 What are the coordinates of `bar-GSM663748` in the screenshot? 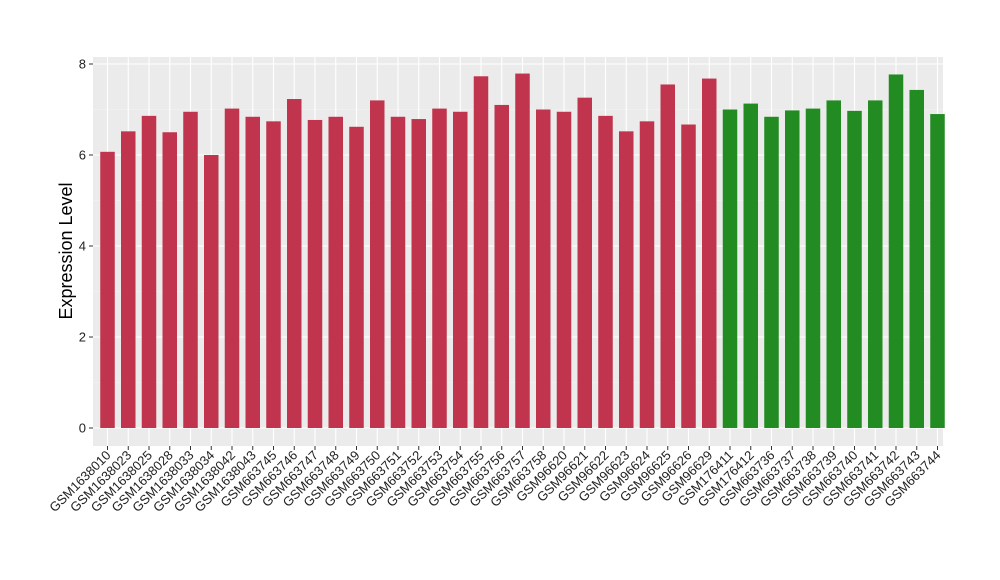 It's located at (335, 272).